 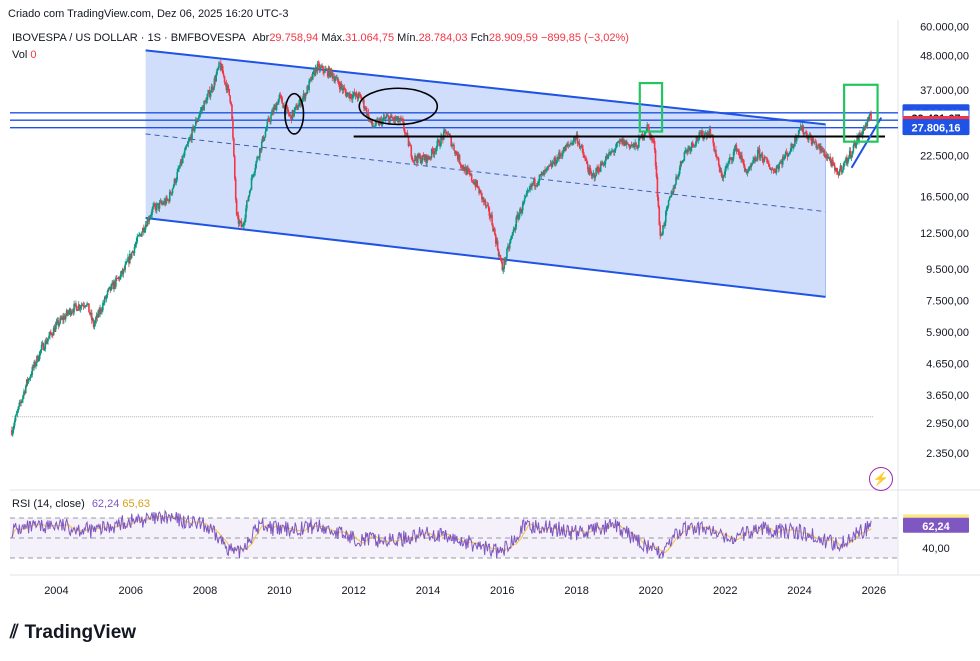 What do you see at coordinates (881, 479) in the screenshot?
I see `alert-clock-icon: ⚡` at bounding box center [881, 479].